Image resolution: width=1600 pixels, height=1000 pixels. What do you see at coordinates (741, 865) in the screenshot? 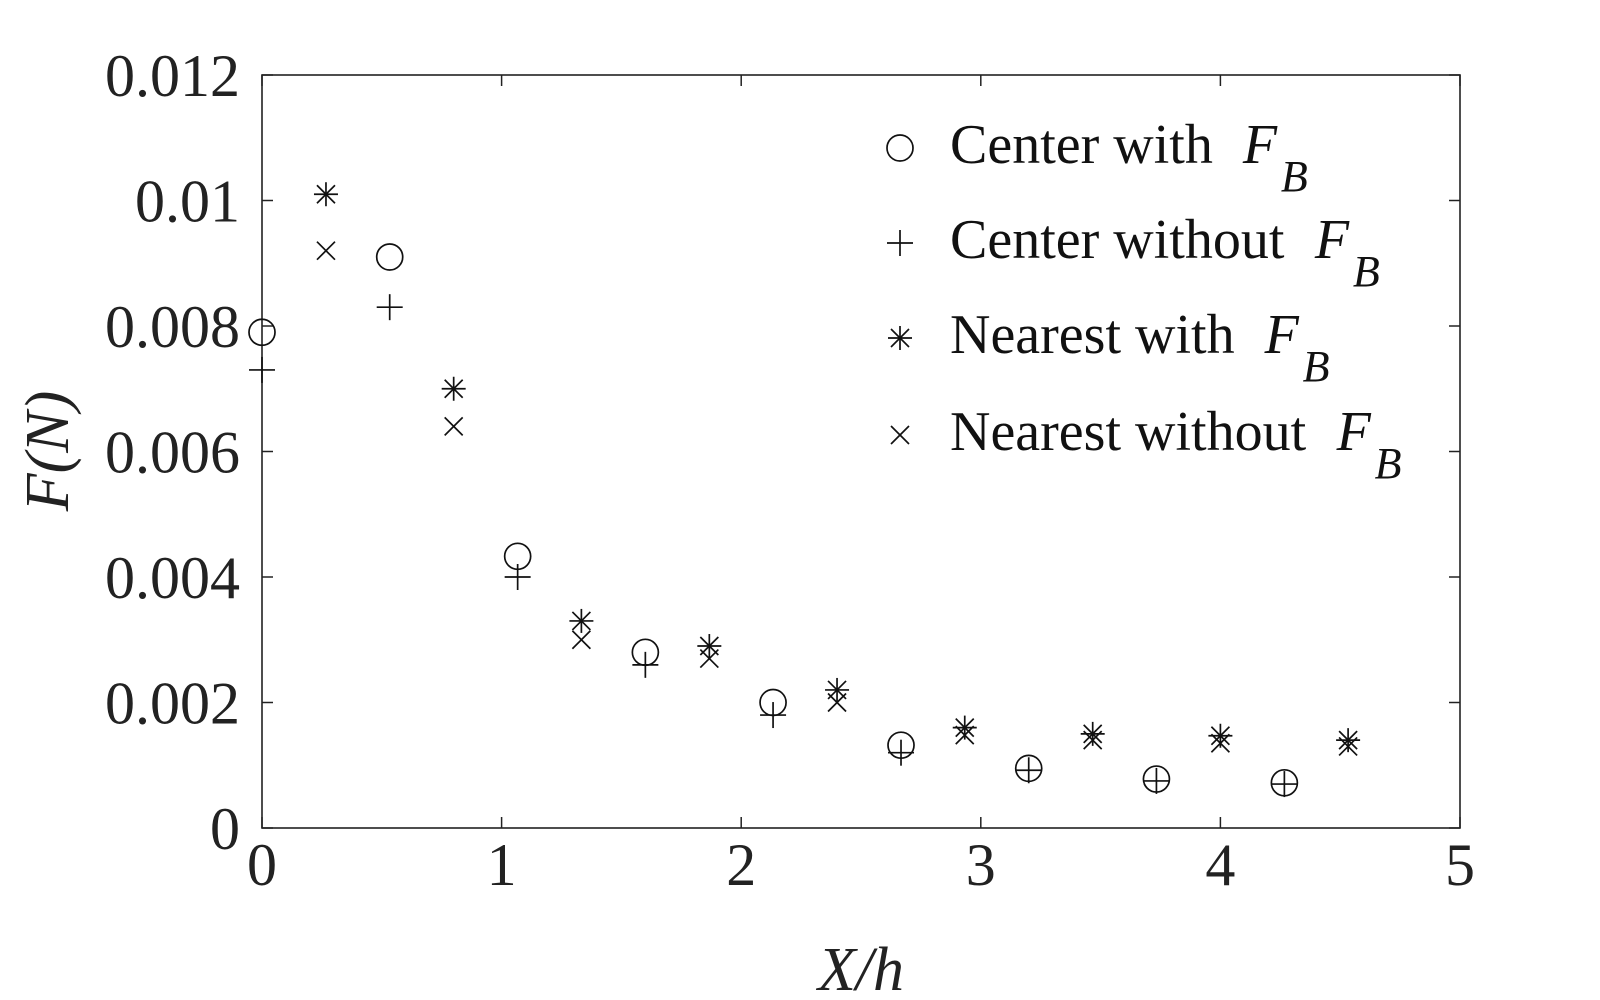
I see `x-tick-label: 2` at bounding box center [741, 865].